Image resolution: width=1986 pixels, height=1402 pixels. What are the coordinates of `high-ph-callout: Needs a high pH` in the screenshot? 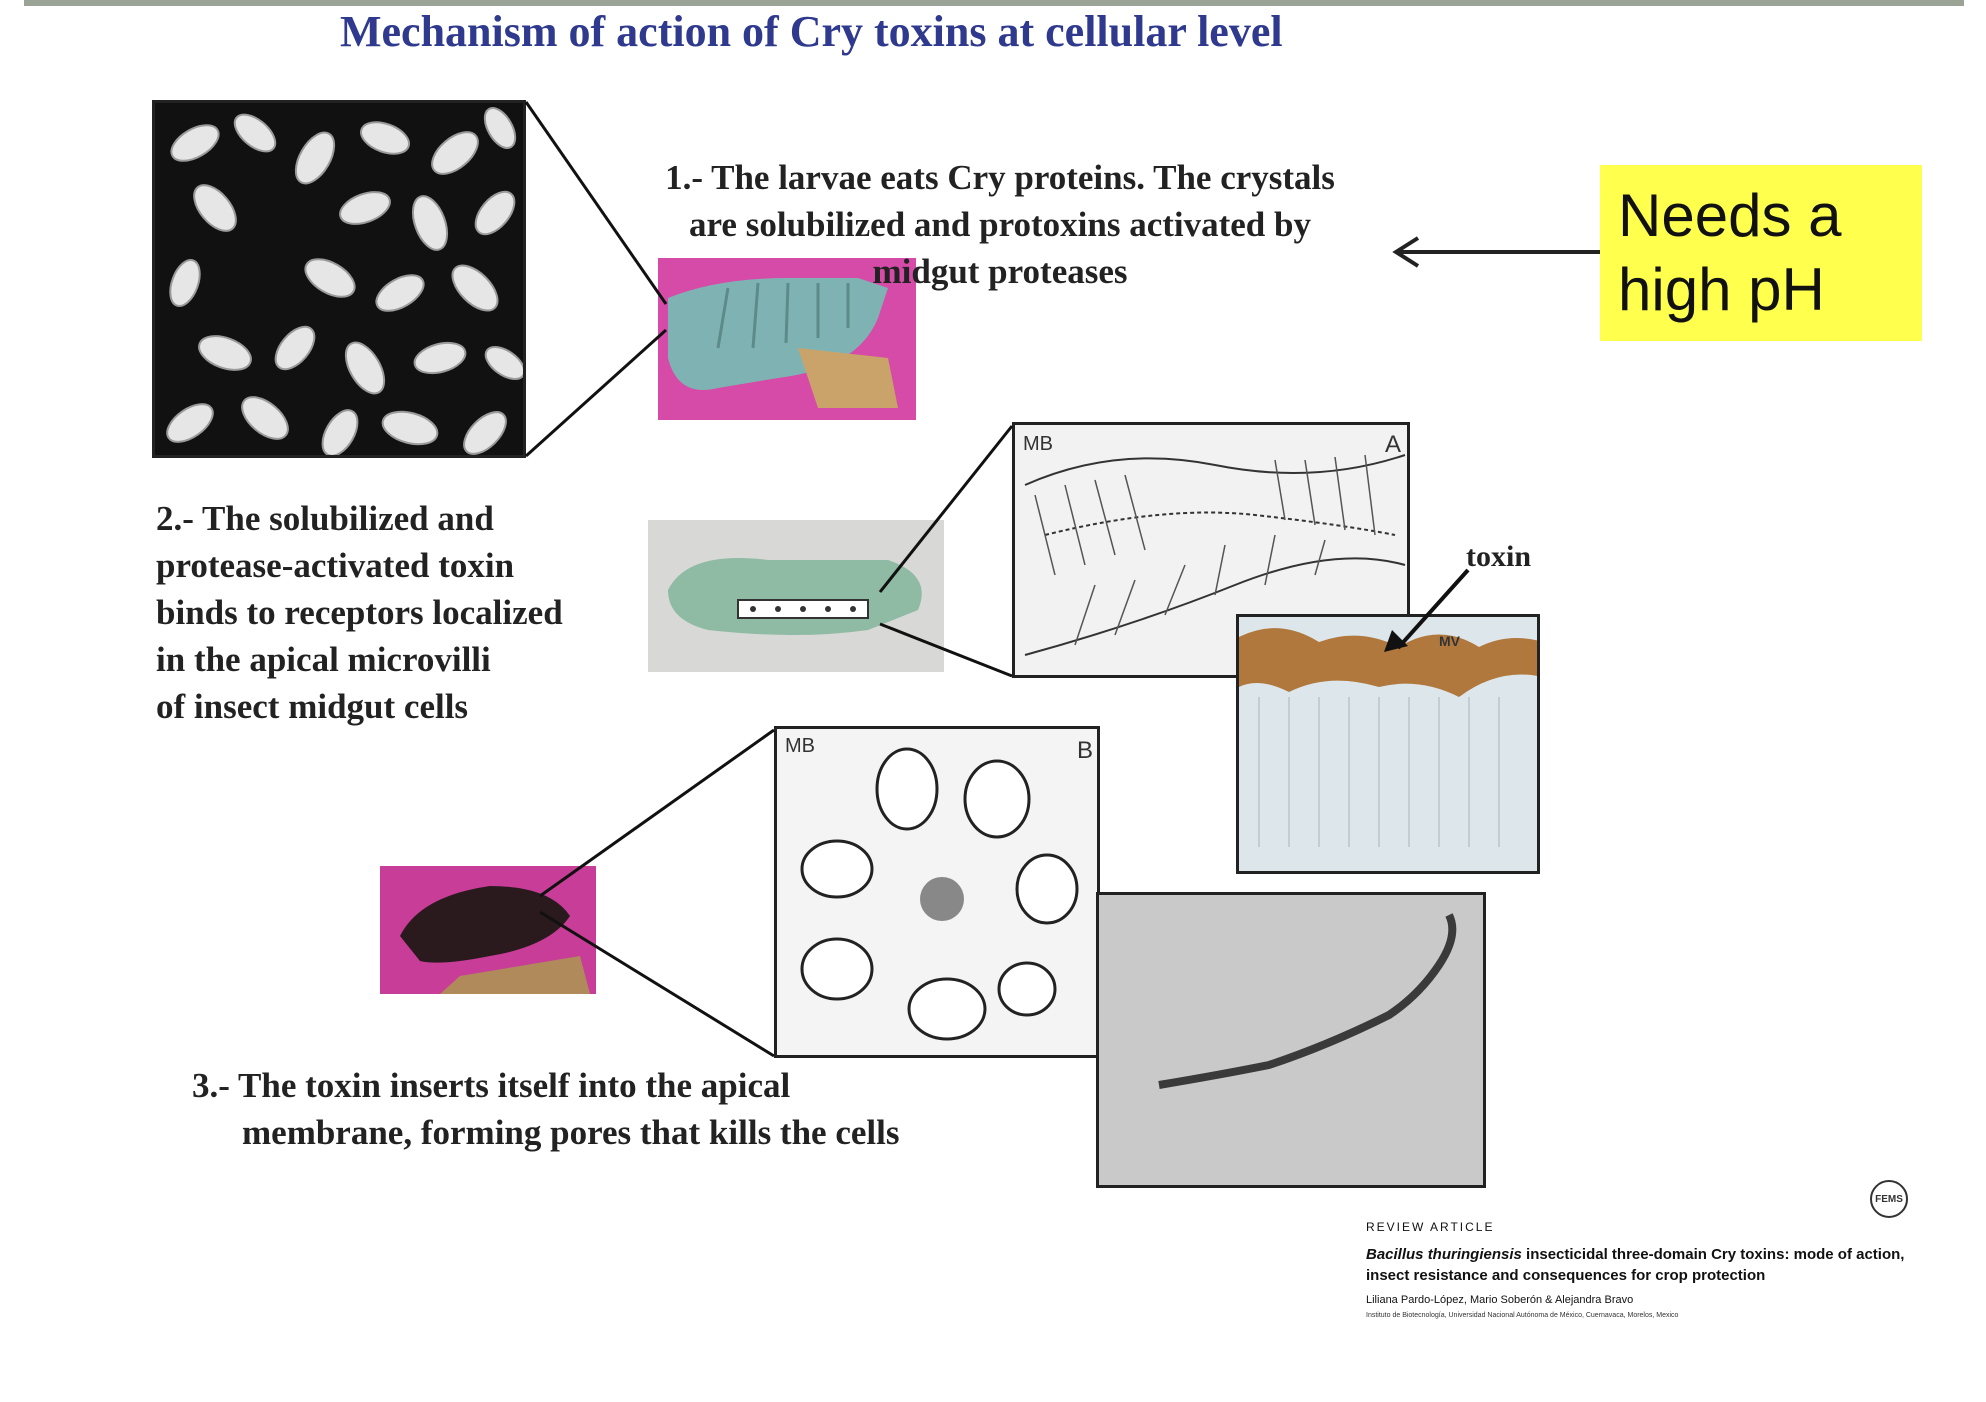 It's located at (1761, 253).